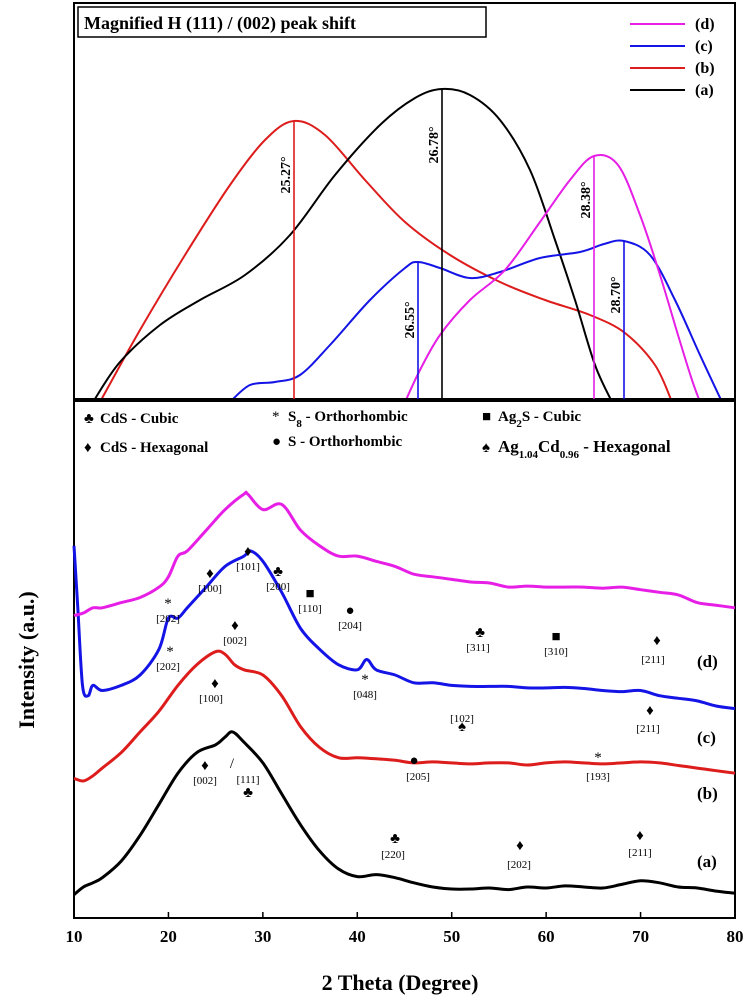 The image size is (749, 1004). I want to click on x-tick-label-70: 70, so click(640, 936).